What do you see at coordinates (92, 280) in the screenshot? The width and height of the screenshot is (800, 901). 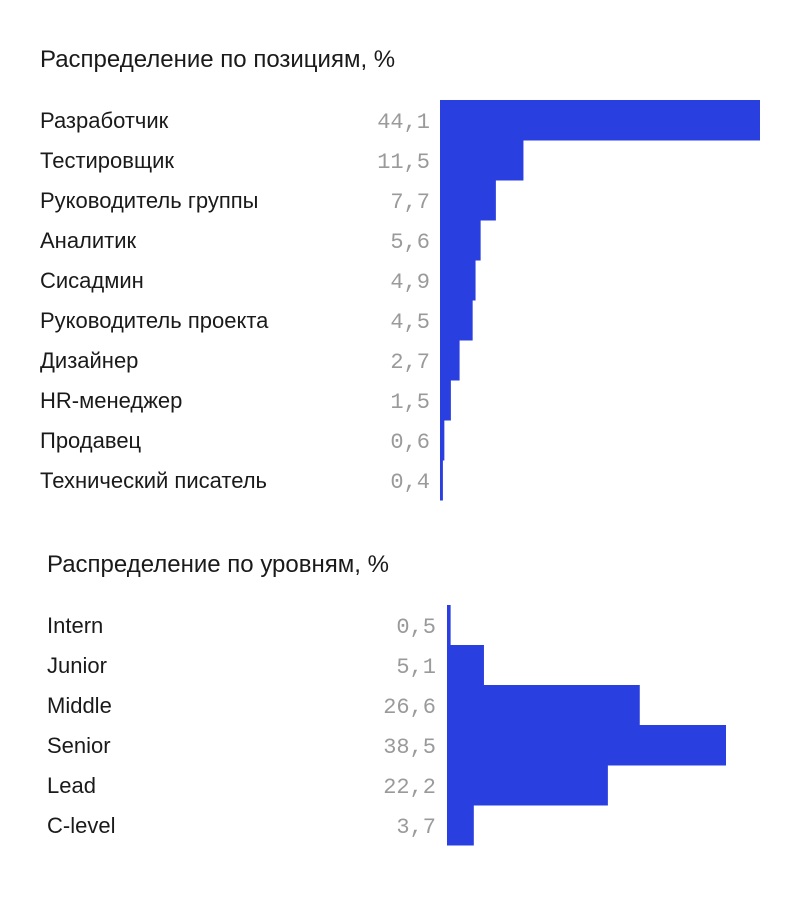 I see `category-label: Сисадмин` at bounding box center [92, 280].